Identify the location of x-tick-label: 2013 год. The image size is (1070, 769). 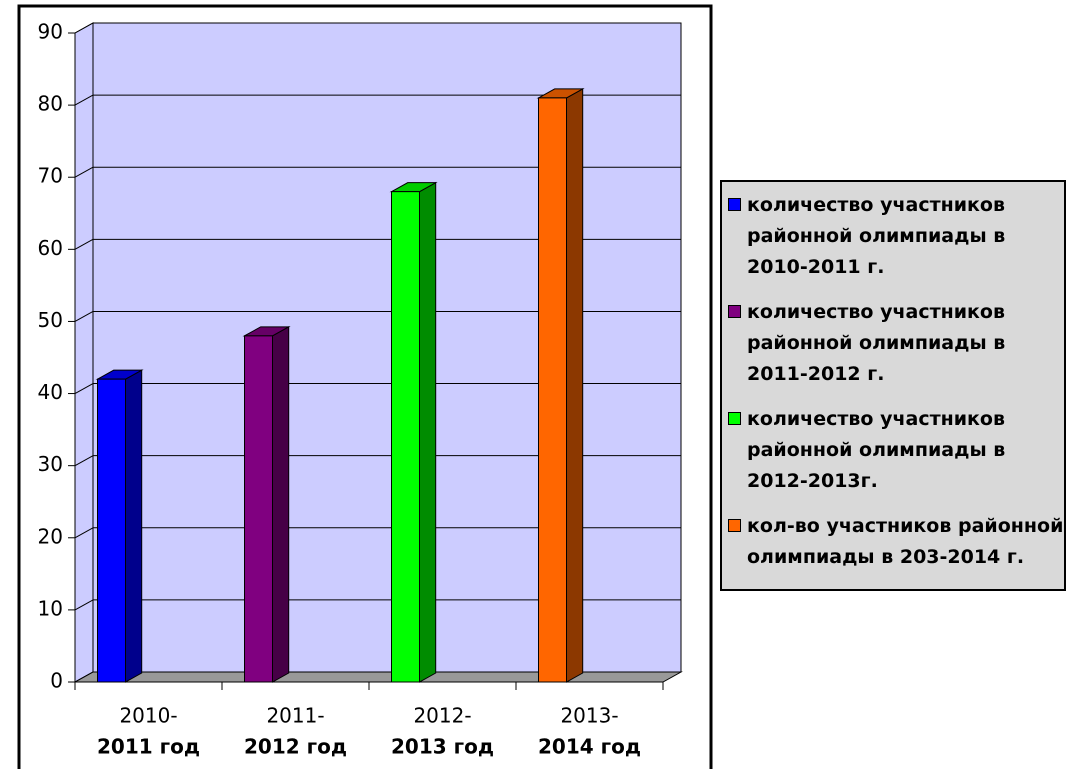
(442, 747).